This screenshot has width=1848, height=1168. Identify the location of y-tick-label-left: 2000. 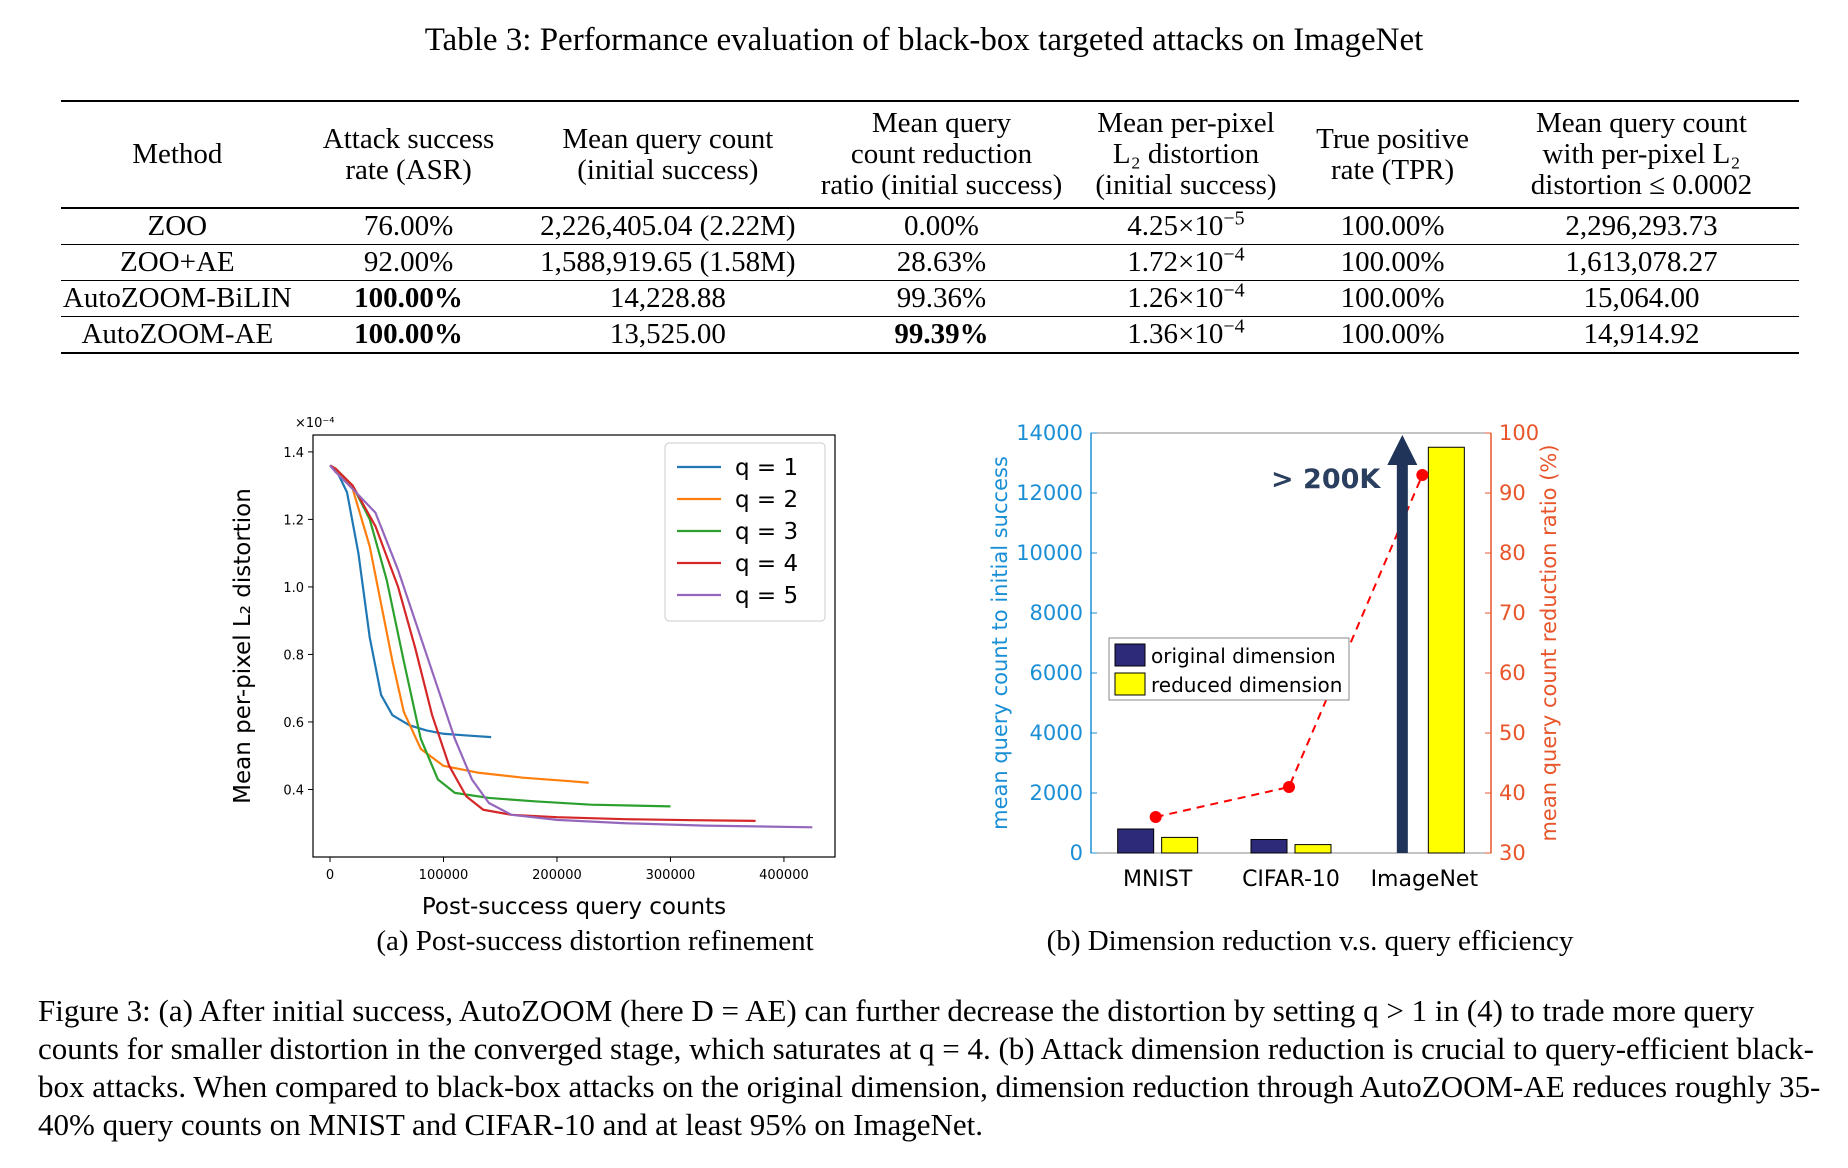
(1056, 793).